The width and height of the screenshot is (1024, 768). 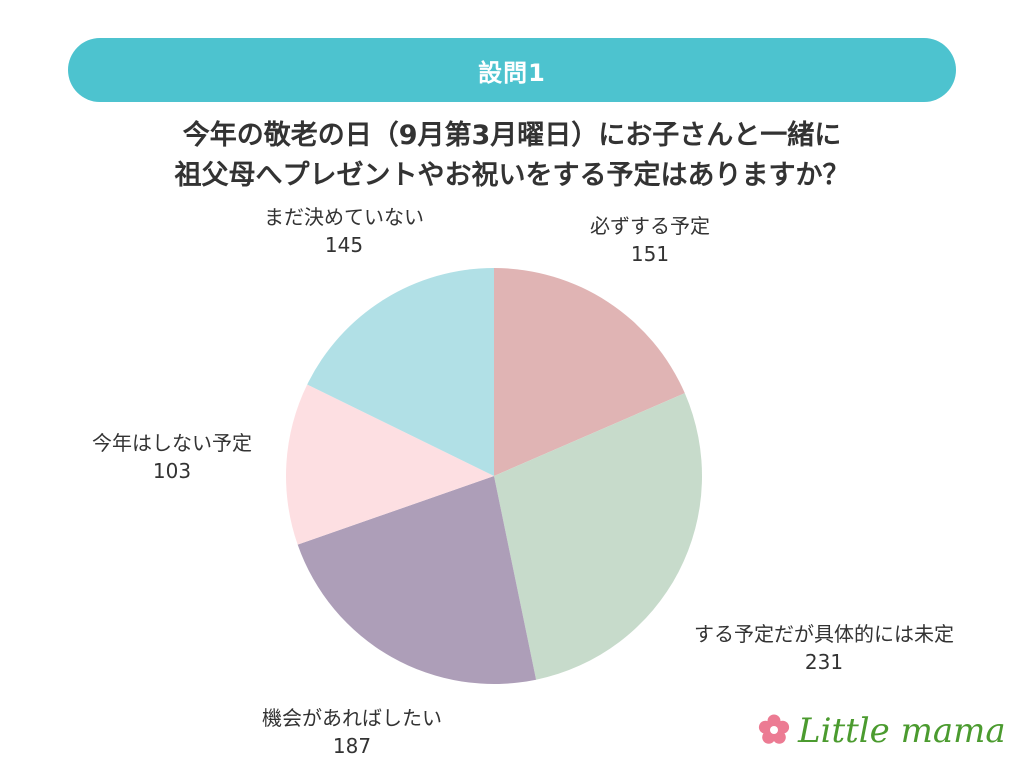 I want to click on slice-label: 今年はしない予定, so click(x=172, y=443).